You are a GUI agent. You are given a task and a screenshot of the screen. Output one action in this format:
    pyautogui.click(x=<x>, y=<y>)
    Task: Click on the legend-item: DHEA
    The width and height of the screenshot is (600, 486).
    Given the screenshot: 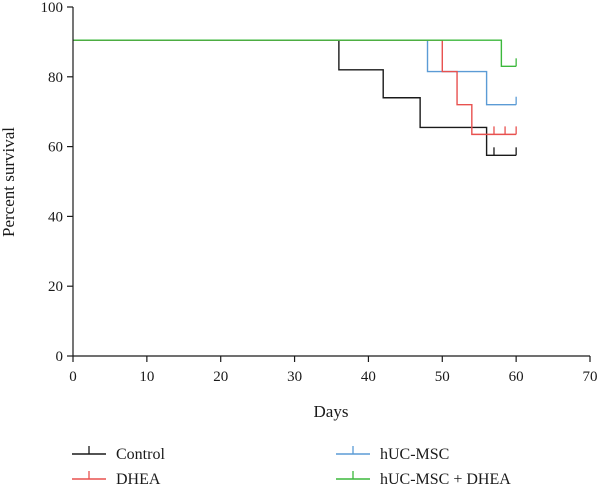 What is the action you would take?
    pyautogui.click(x=116, y=478)
    